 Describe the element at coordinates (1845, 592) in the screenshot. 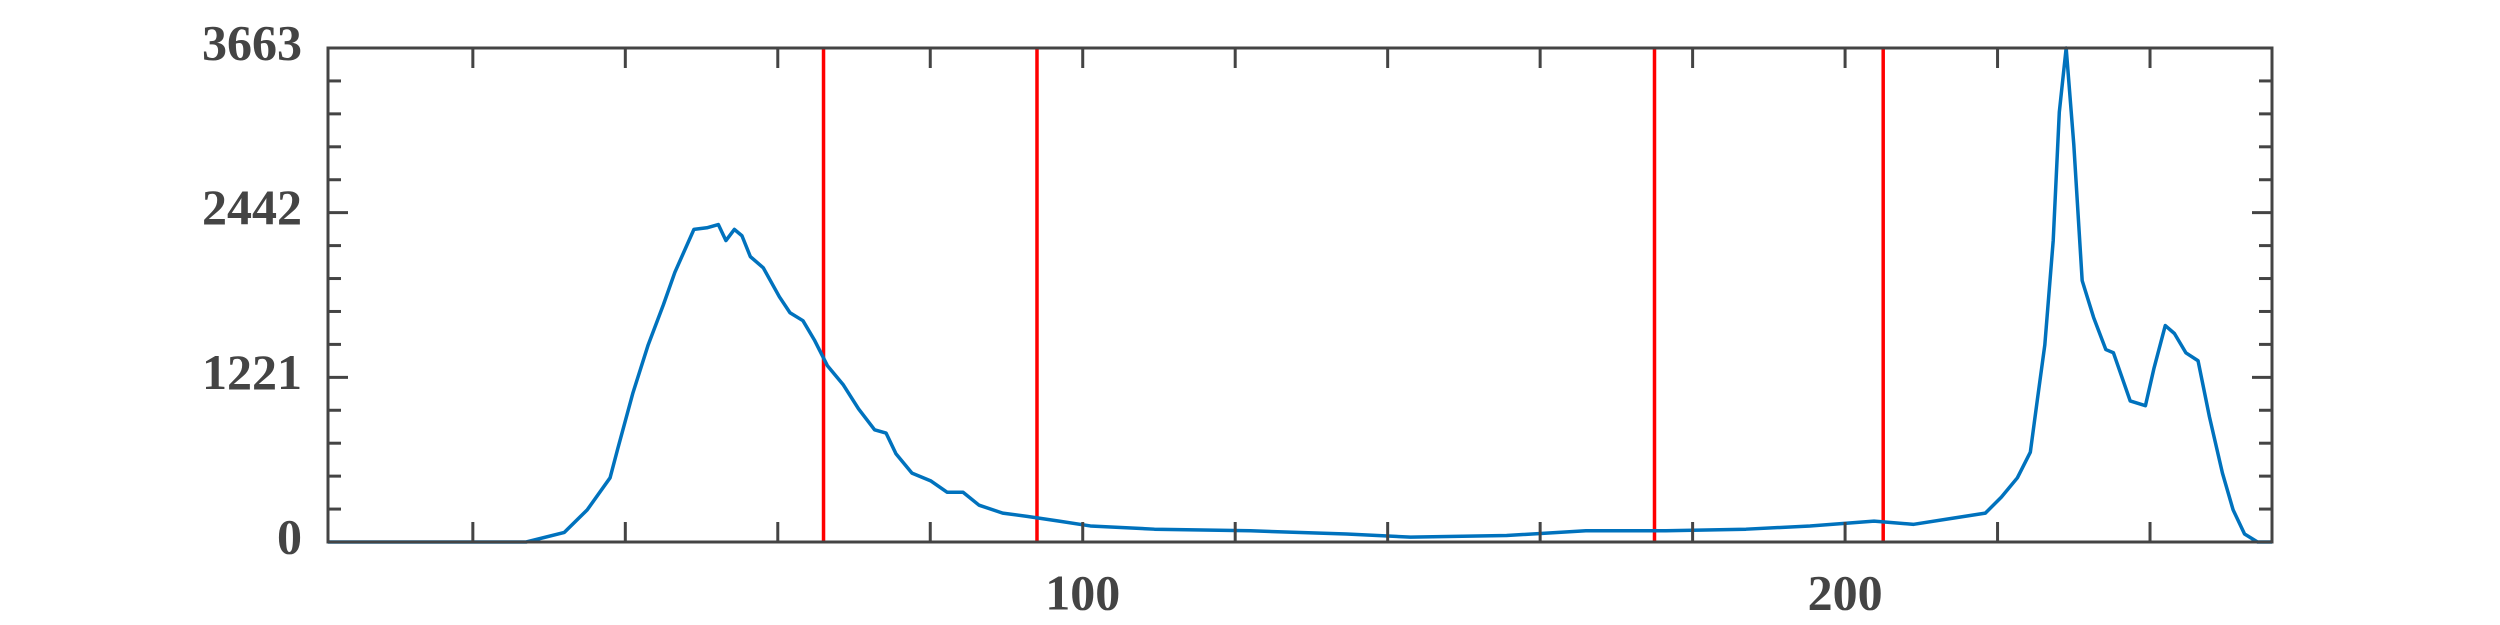

I see `x-tick-label: 200` at that location.